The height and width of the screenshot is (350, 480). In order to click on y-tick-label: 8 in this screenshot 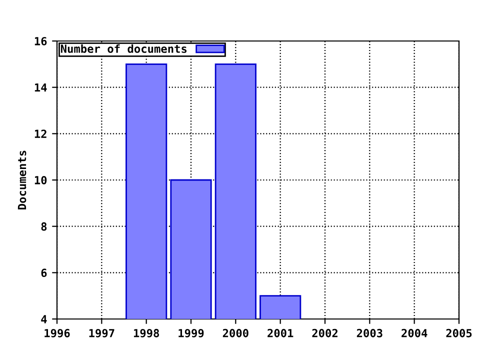, I will do `click(44, 226)`.